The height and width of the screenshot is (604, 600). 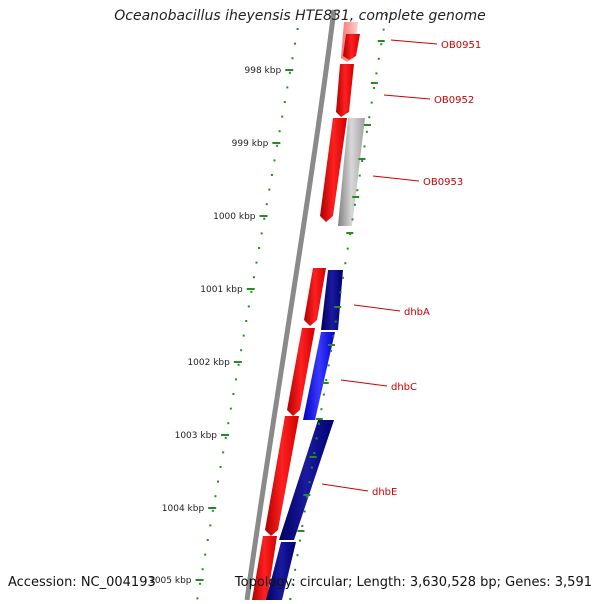 What do you see at coordinates (208, 363) in the screenshot?
I see `kbp-tick-label: 1002 kbp` at bounding box center [208, 363].